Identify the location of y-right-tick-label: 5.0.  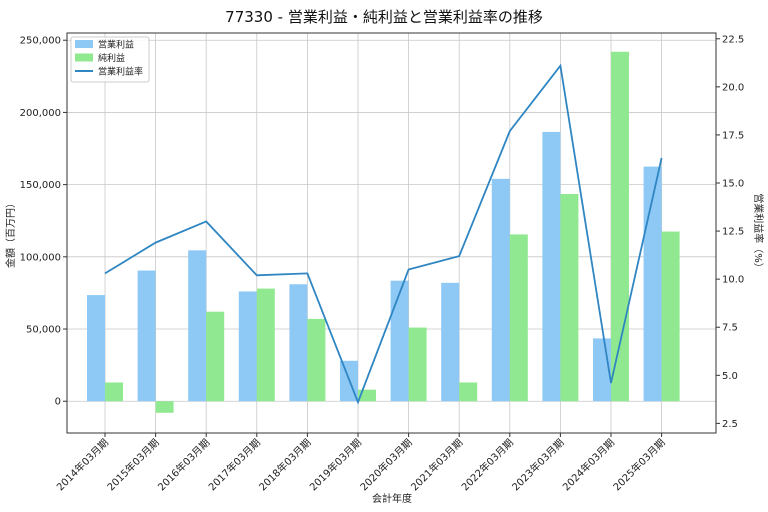
(730, 376).